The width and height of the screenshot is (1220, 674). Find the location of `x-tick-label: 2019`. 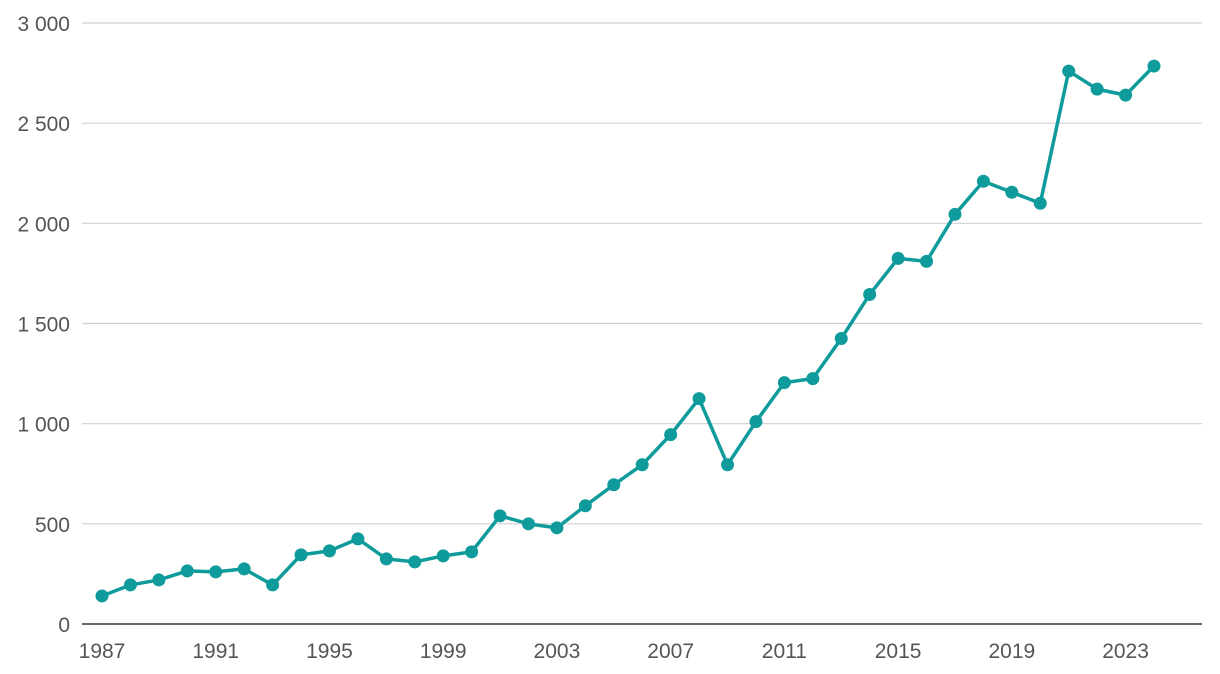

x-tick-label: 2019 is located at coordinates (1011, 651).